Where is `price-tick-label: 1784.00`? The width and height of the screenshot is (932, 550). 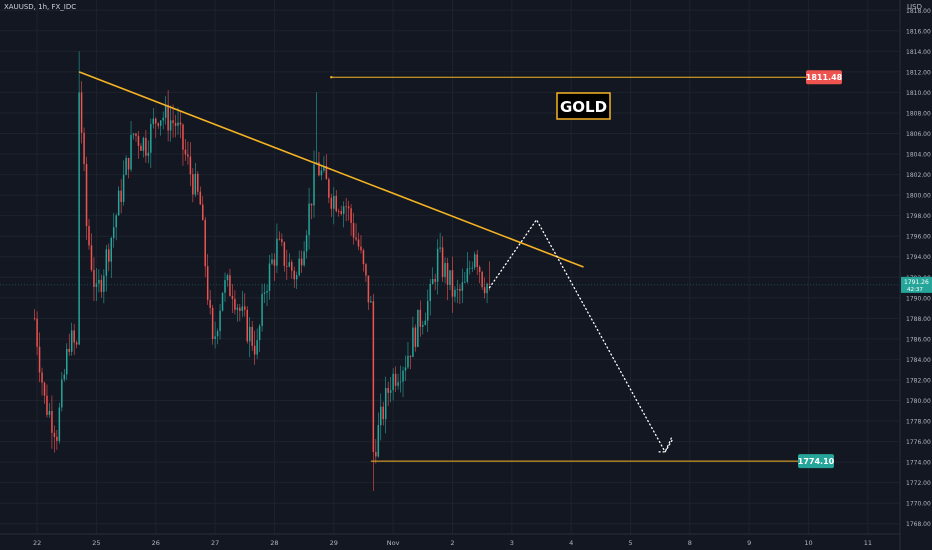
price-tick-label: 1784.00 is located at coordinates (918, 360).